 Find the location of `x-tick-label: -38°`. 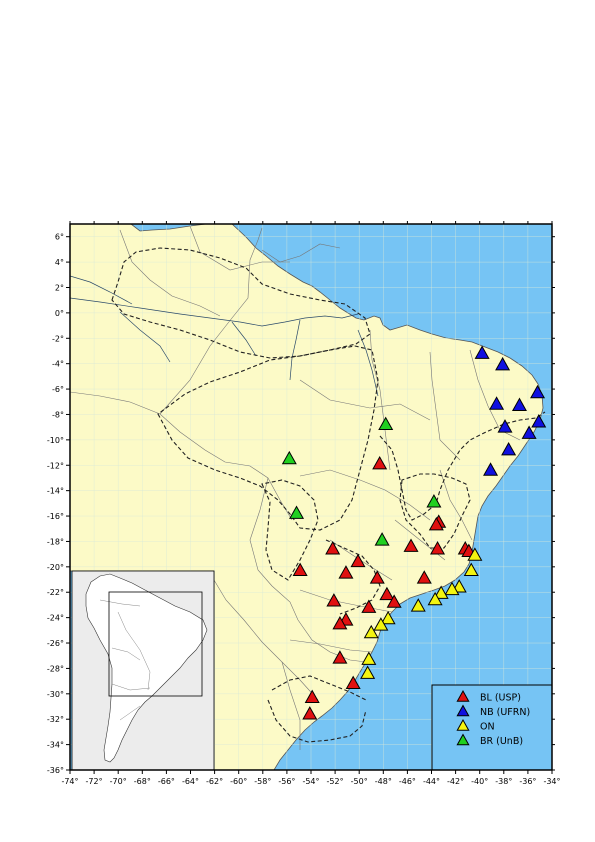

x-tick-label: -38° is located at coordinates (503, 781).